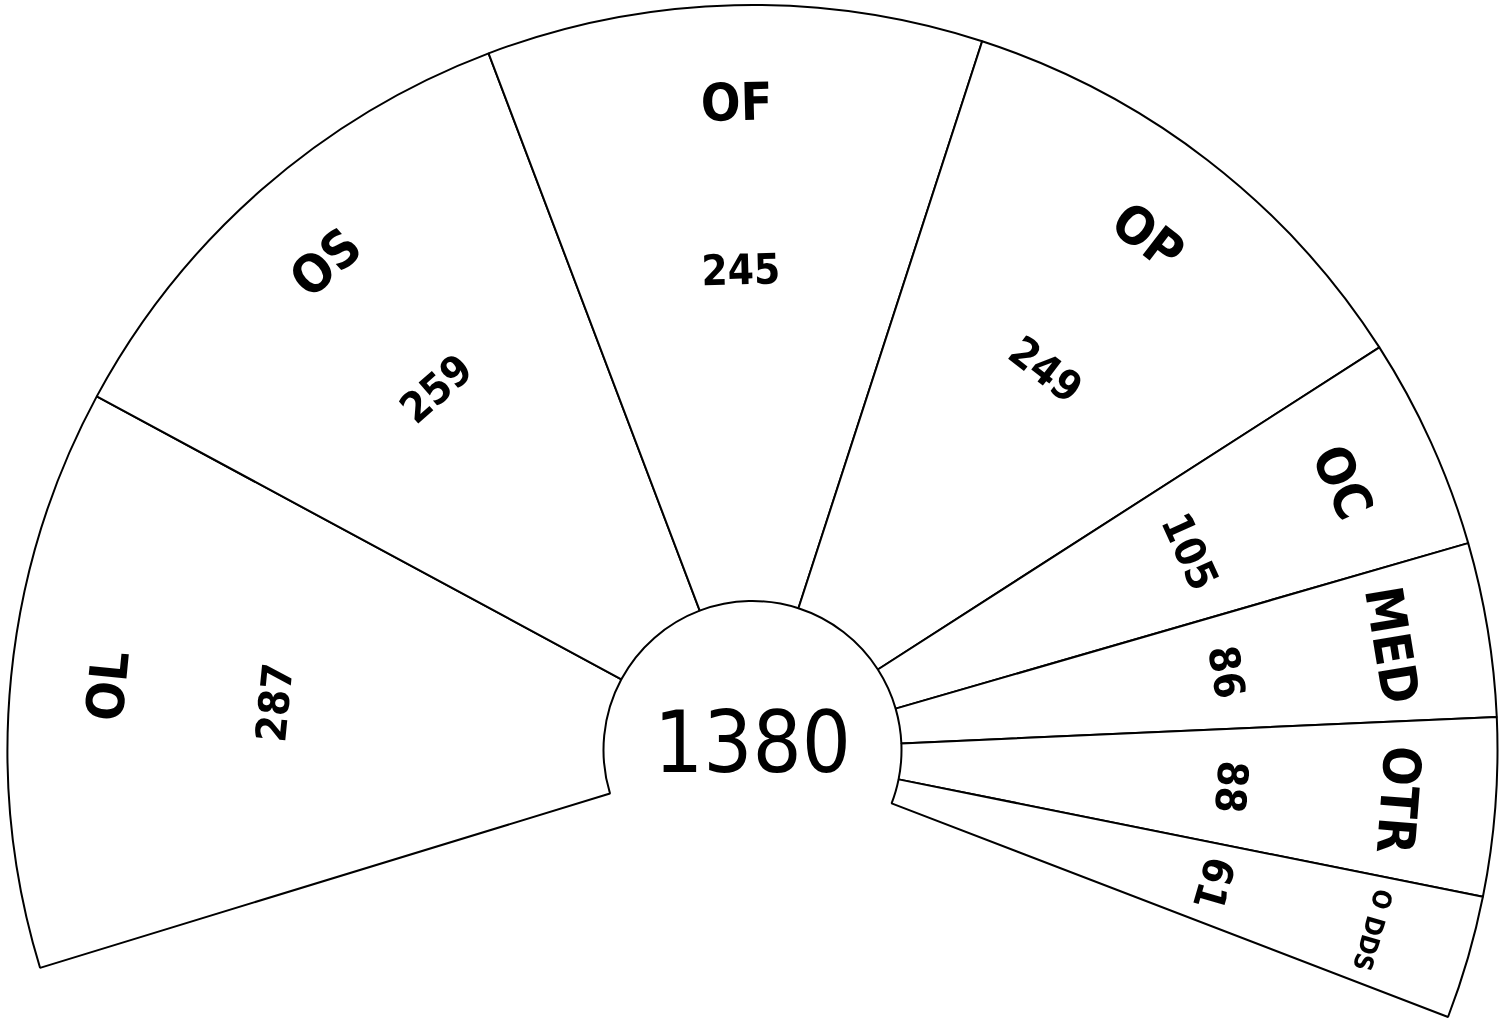  Describe the element at coordinates (1398, 799) in the screenshot. I see `slice-label: OTR` at that location.